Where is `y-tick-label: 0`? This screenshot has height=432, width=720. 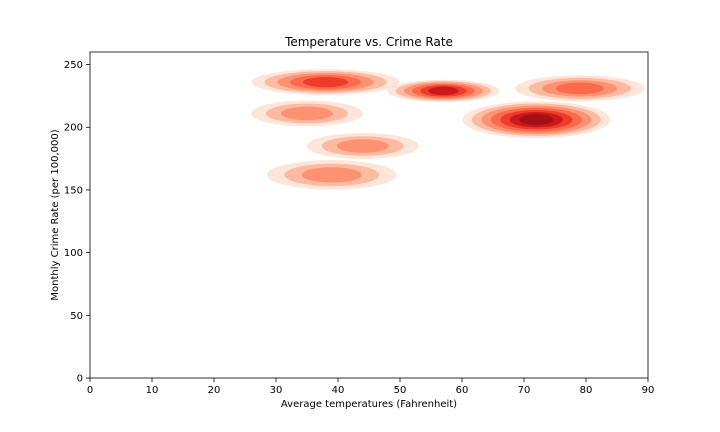
y-tick-label: 0 is located at coordinates (80, 379).